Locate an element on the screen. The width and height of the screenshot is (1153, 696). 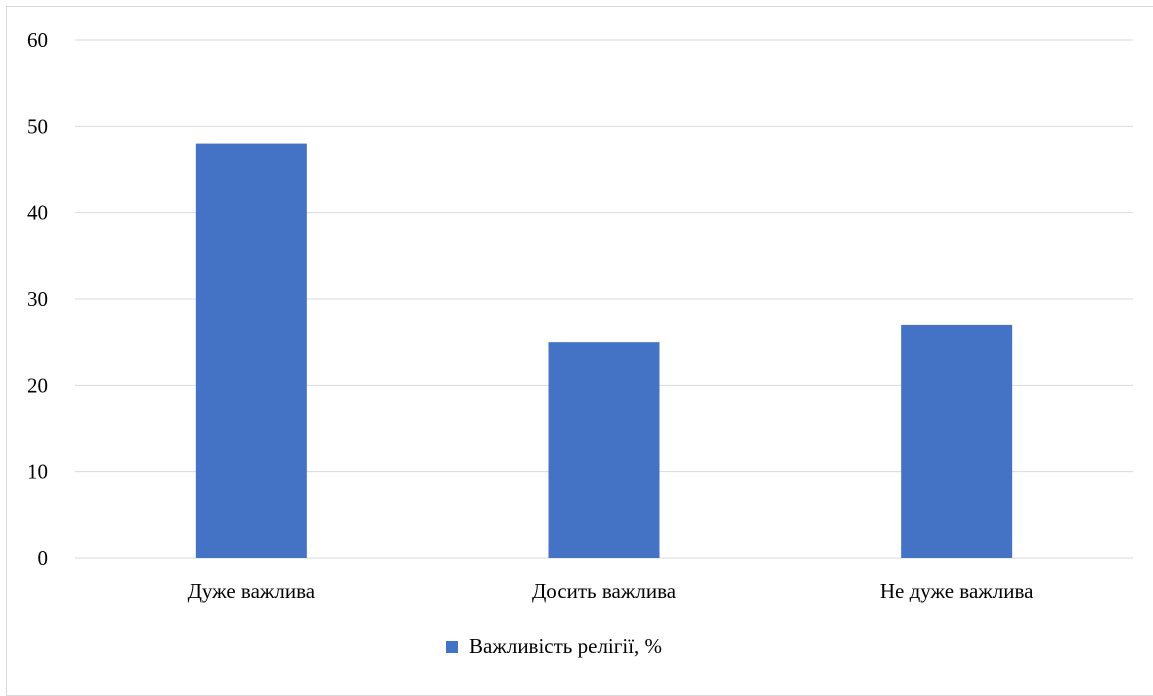
y-axis-ticks: 0 10 20 30 40 50 60 is located at coordinates (37, 299).